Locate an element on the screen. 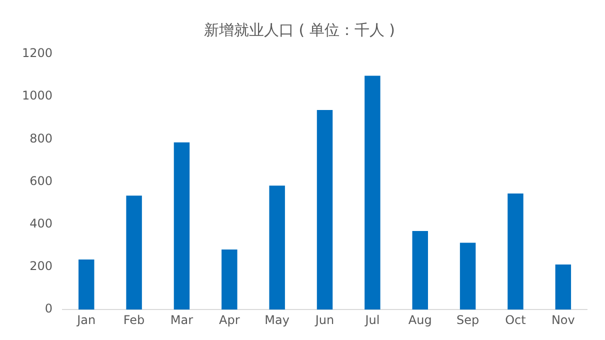 The image size is (605, 340). y-tick-label: 400 is located at coordinates (41, 223).